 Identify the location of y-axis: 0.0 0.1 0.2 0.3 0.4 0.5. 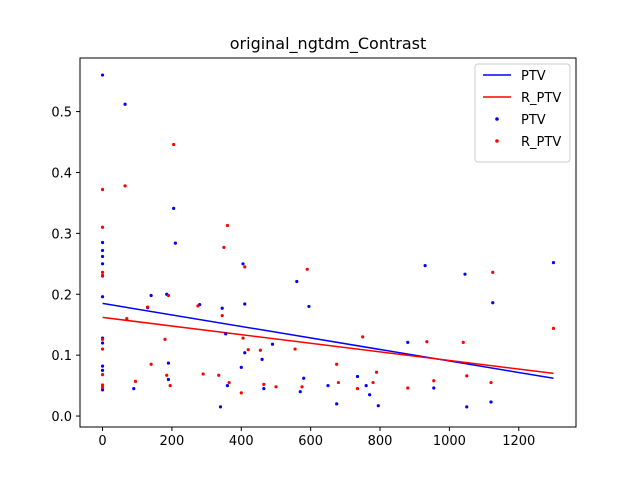
(65, 265).